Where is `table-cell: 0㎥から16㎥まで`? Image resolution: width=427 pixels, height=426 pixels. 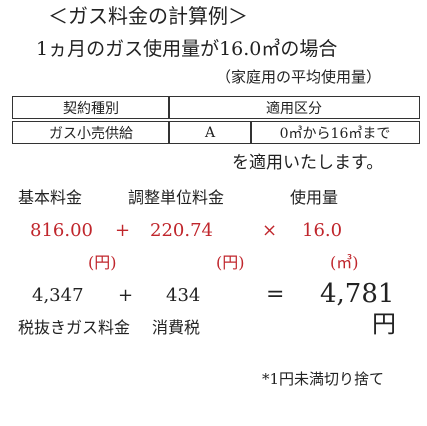 table-cell: 0㎥から16㎥まで is located at coordinates (335, 132).